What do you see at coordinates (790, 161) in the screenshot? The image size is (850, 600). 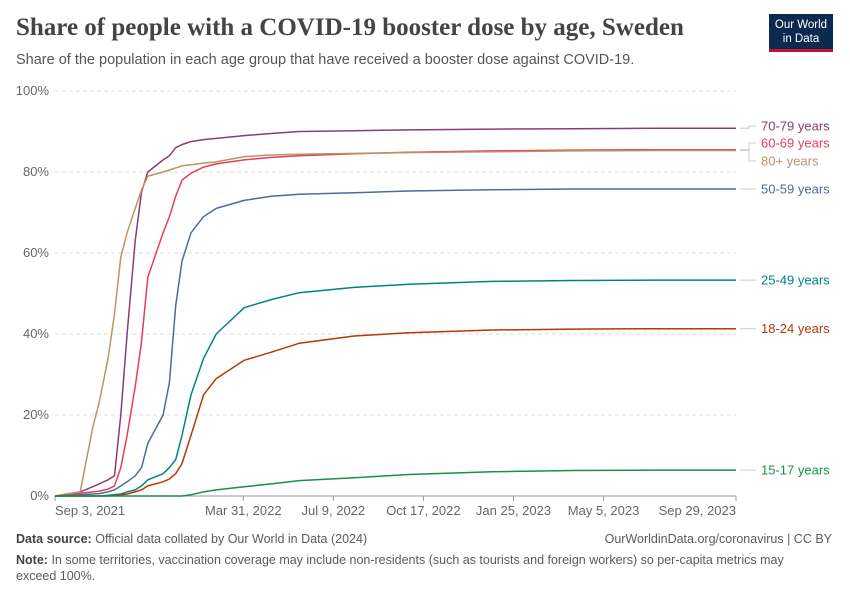 I see `series-label: 80+ years` at bounding box center [790, 161].